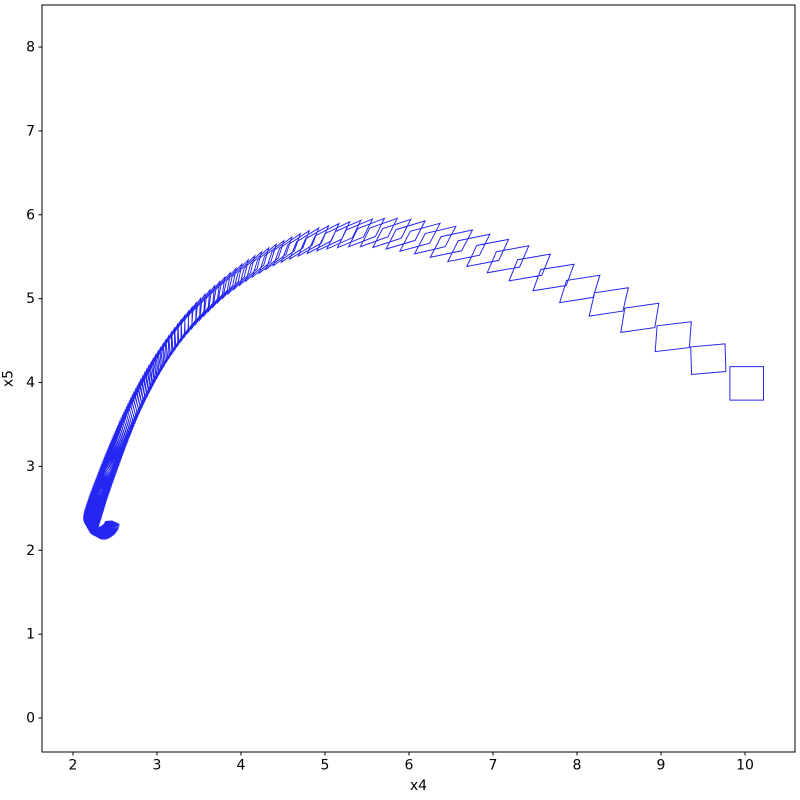 Image resolution: width=800 pixels, height=800 pixels. Describe the element at coordinates (493, 766) in the screenshot. I see `x-tick-label: 7` at that location.